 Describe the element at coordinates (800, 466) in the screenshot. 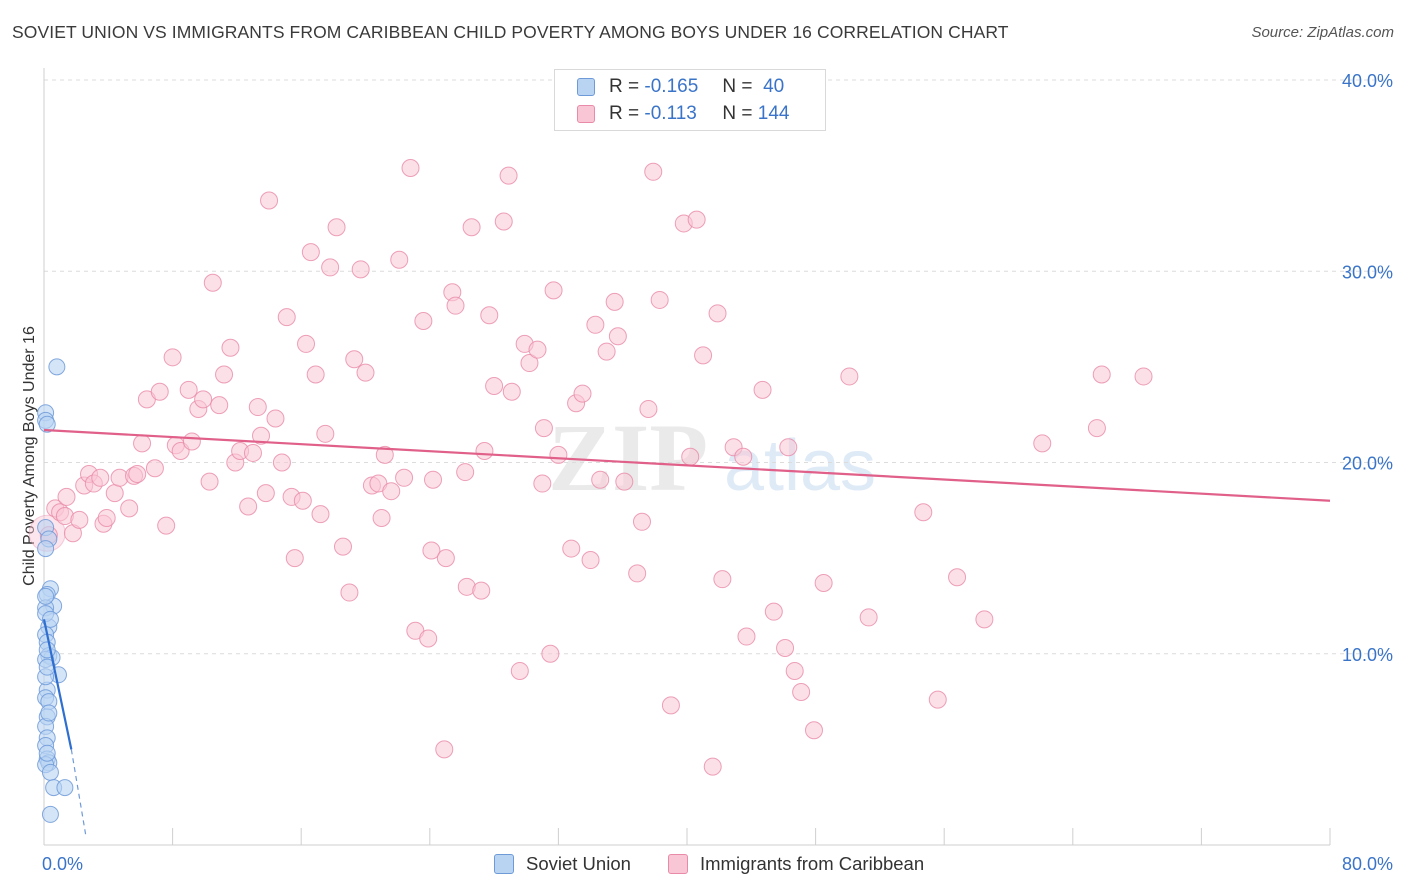

I see `watermark-atlas: atlas` at that location.